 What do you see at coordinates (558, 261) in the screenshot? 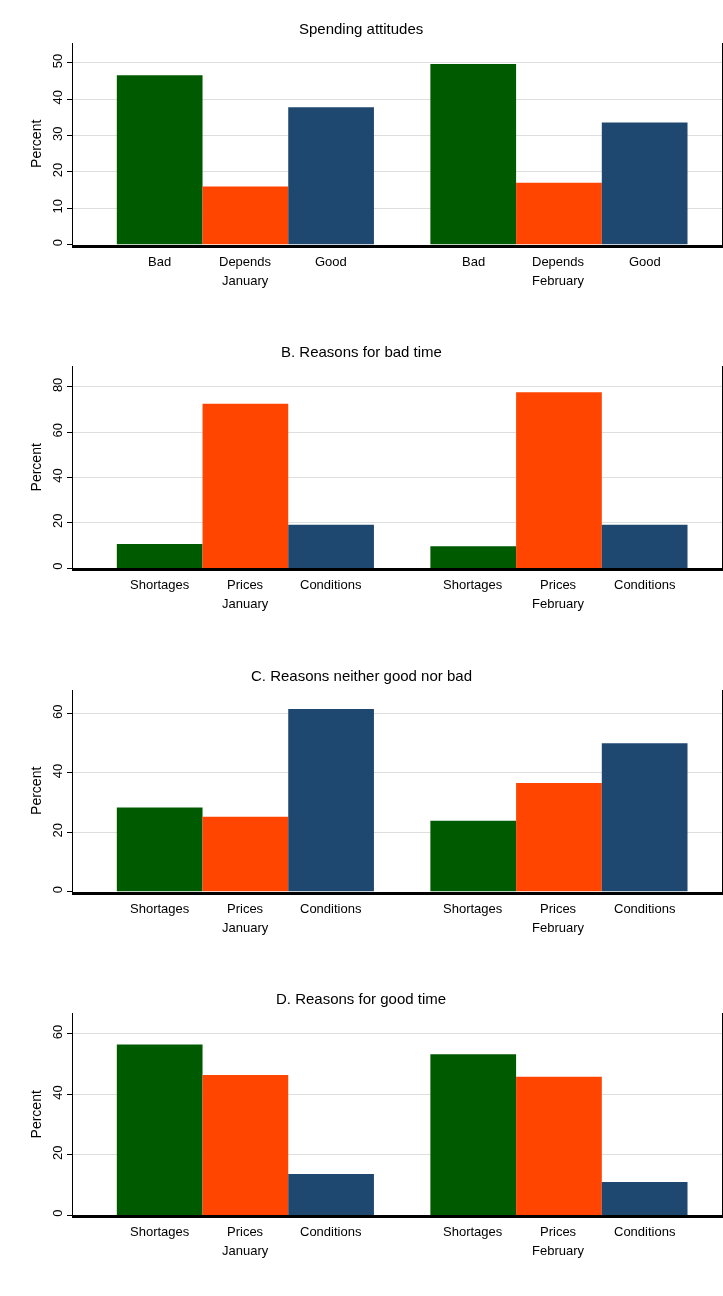
I see `text: Depends` at bounding box center [558, 261].